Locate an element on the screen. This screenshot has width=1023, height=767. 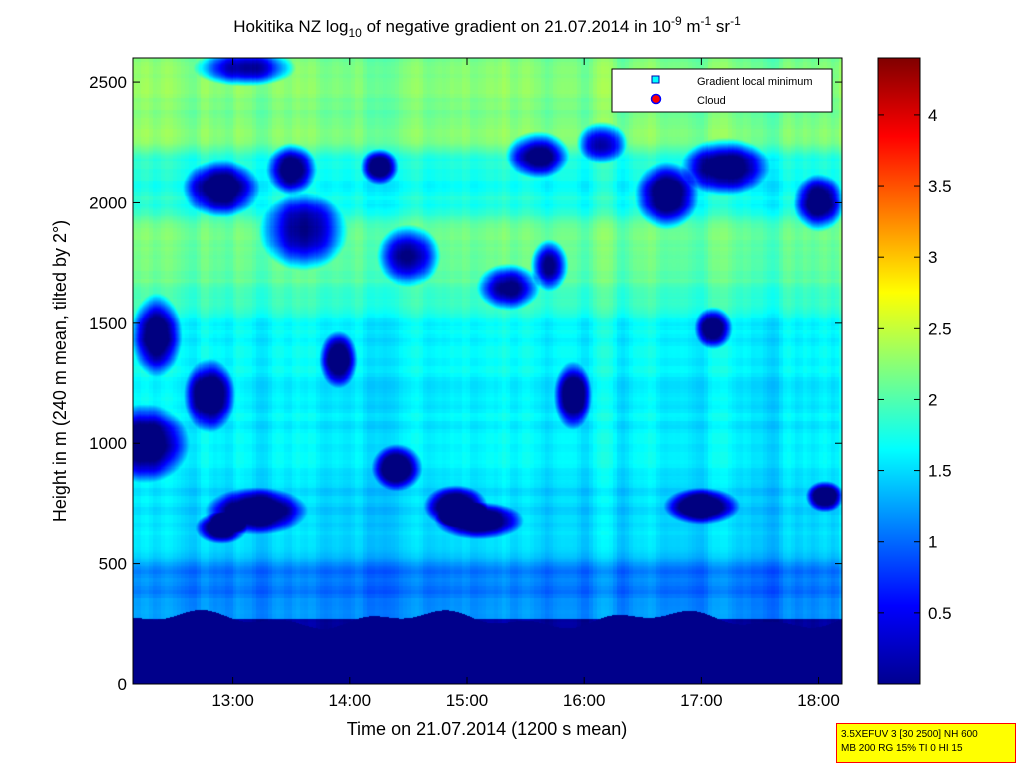
x-tick-label: 17:00 is located at coordinates (701, 700).